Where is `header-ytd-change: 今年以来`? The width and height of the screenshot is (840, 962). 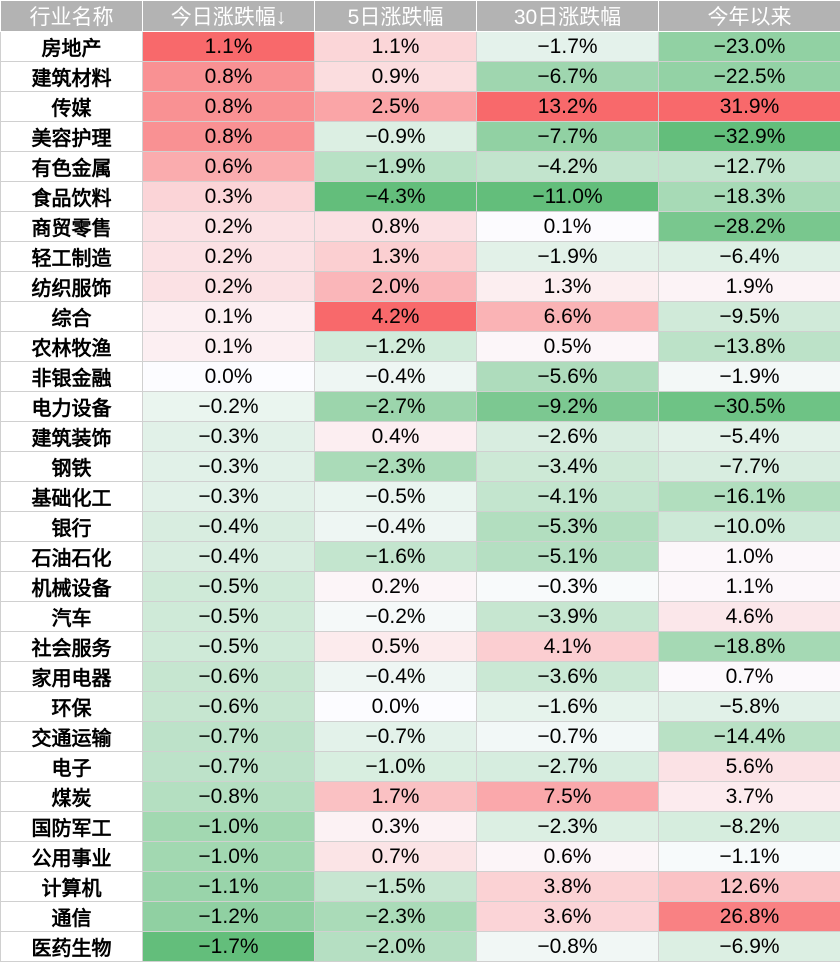
header-ytd-change: 今年以来 is located at coordinates (749, 16).